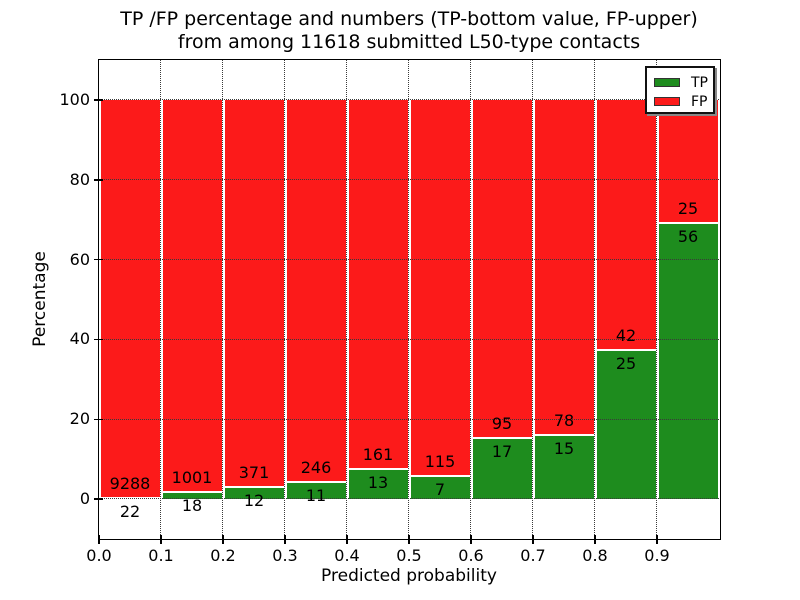  I want to click on y-tick-label: 100, so click(74, 99).